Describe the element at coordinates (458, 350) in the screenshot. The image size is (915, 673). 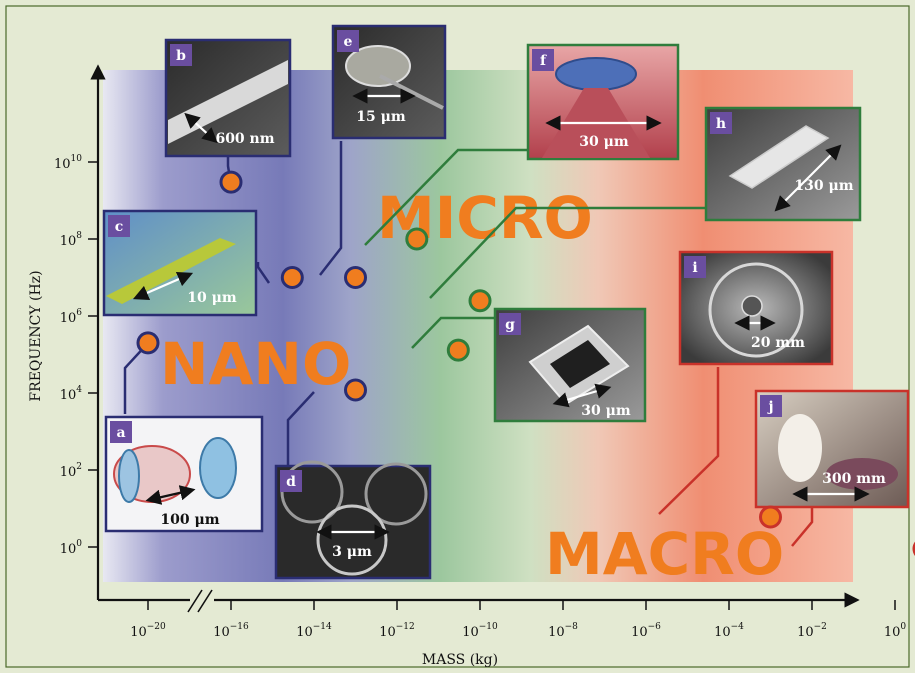
I see `data-point-g` at that location.